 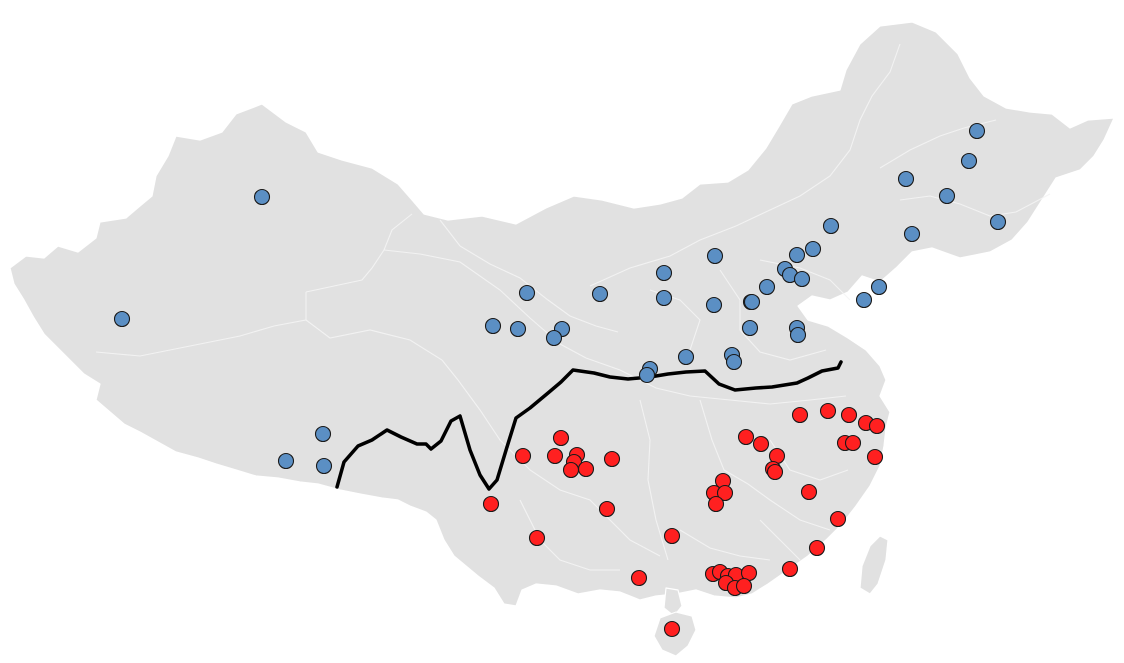 What do you see at coordinates (745, 165) in the screenshot?
I see `boundary-inner-mongolia` at bounding box center [745, 165].